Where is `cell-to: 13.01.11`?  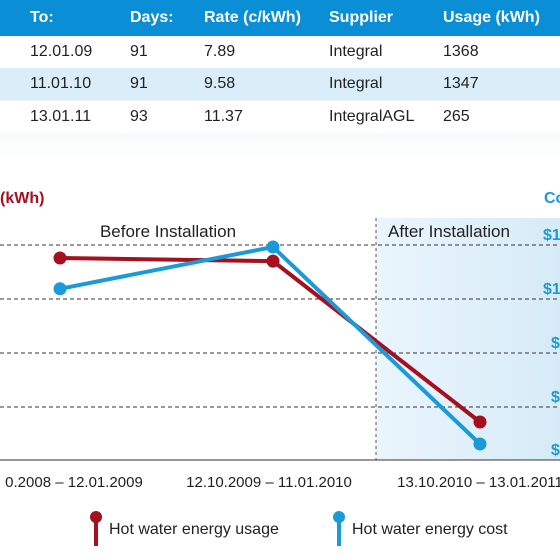 cell-to: 13.01.11 is located at coordinates (61, 116).